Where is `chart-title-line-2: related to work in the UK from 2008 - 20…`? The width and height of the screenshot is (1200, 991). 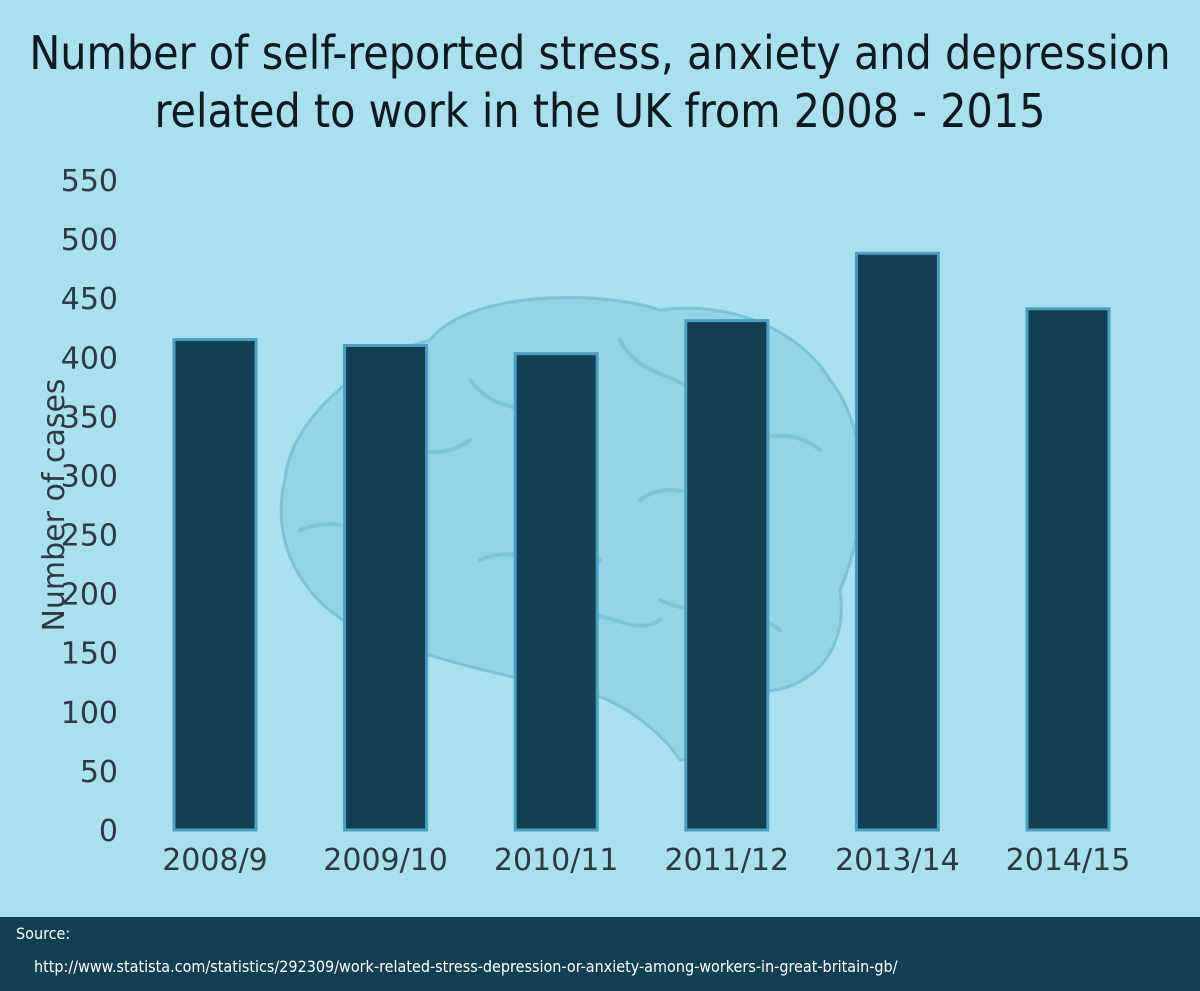
chart-title-line-2: related to work in the UK from 2008 - 20… is located at coordinates (600, 111).